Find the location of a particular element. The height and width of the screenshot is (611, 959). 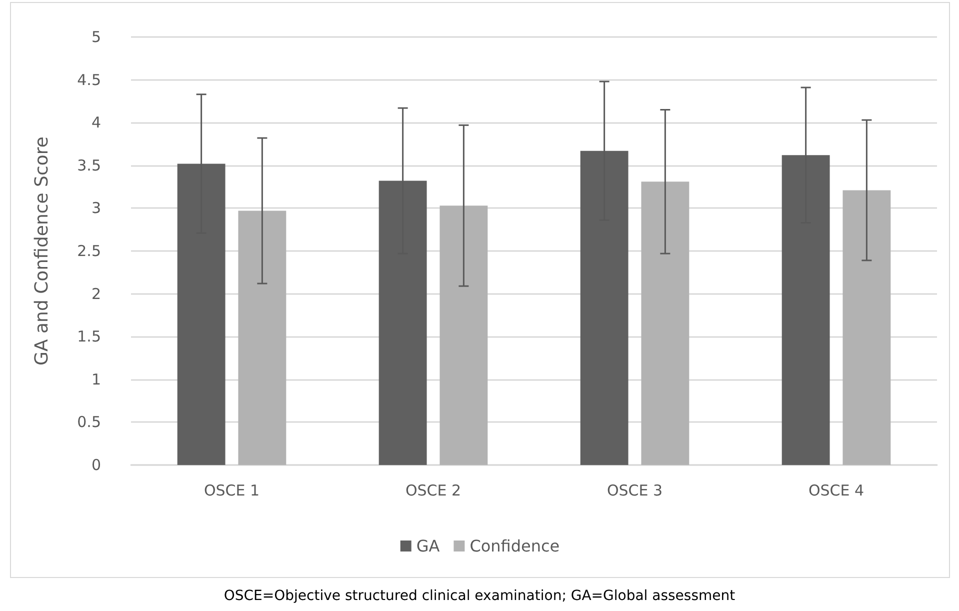

legend-label: GA is located at coordinates (428, 546).